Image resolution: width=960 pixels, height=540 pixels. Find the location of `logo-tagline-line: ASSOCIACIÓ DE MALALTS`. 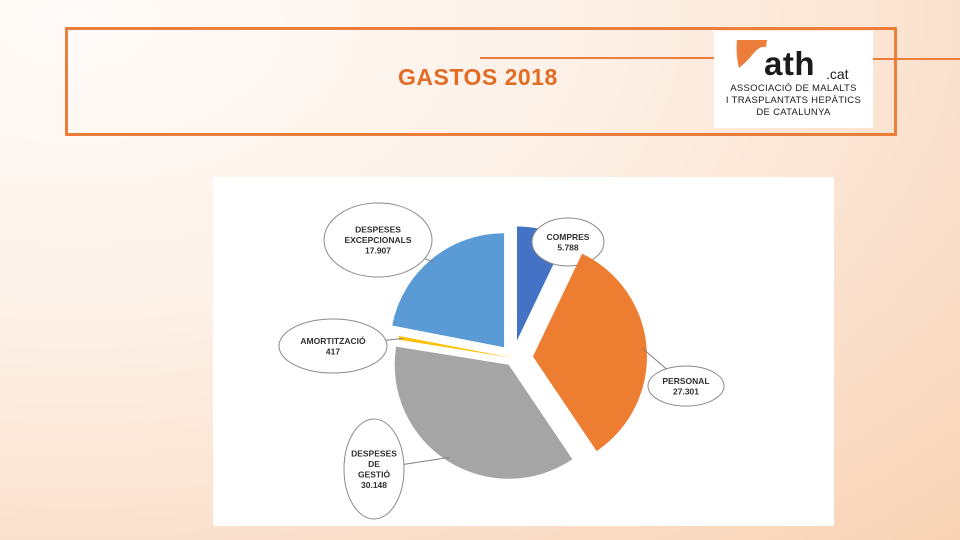

logo-tagline-line: ASSOCIACIÓ DE MALALTS is located at coordinates (793, 88).